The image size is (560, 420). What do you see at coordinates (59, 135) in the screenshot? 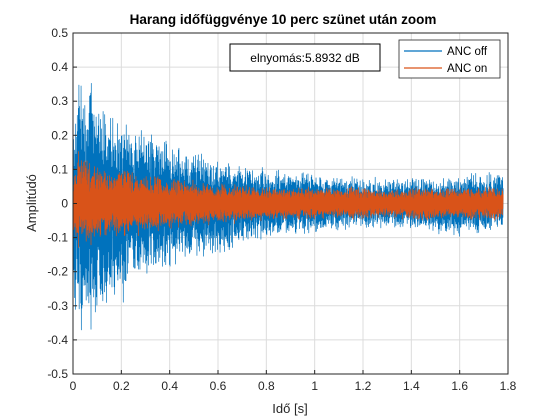
I see `y-tick-label: 0.2` at bounding box center [59, 135].